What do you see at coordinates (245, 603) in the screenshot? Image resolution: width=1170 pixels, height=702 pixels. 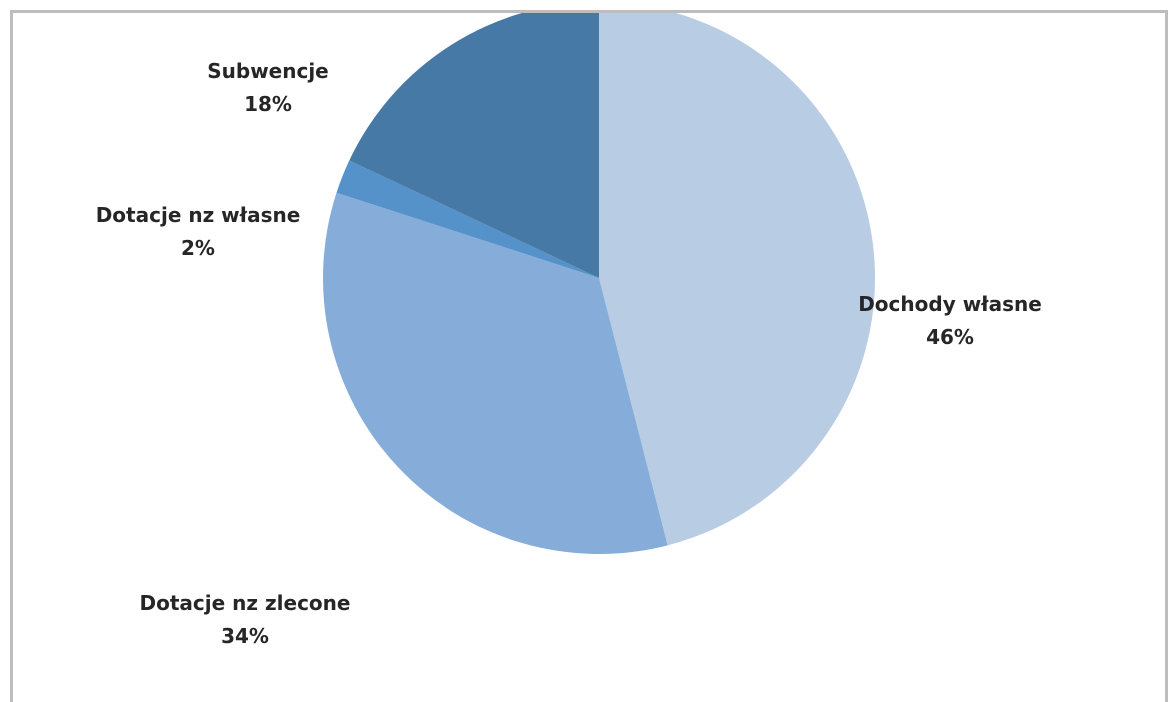 I see `slice-label-name: Dotacje nz zlecone` at bounding box center [245, 603].